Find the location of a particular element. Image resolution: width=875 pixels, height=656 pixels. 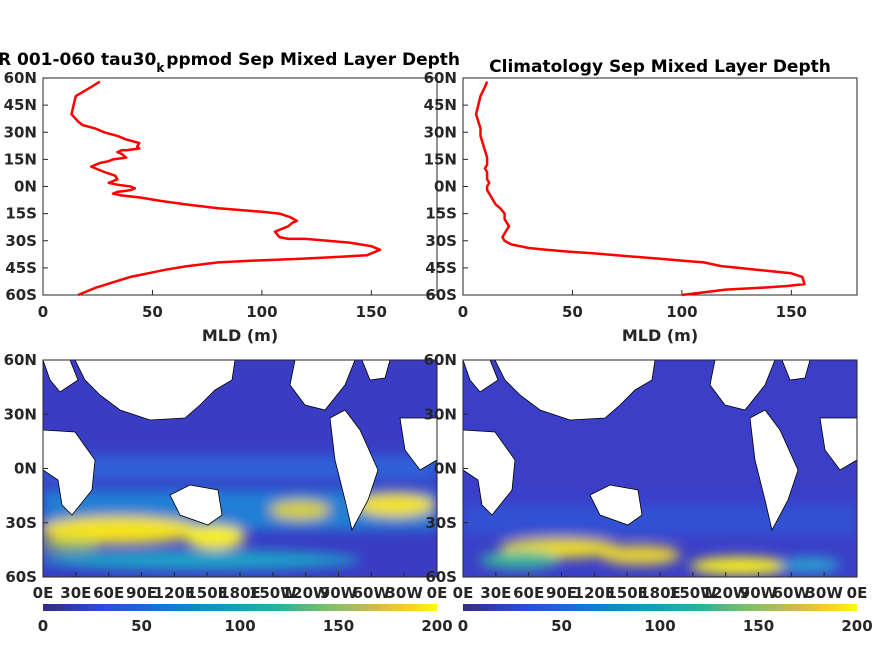

panel-2-series-line is located at coordinates (640, 189).